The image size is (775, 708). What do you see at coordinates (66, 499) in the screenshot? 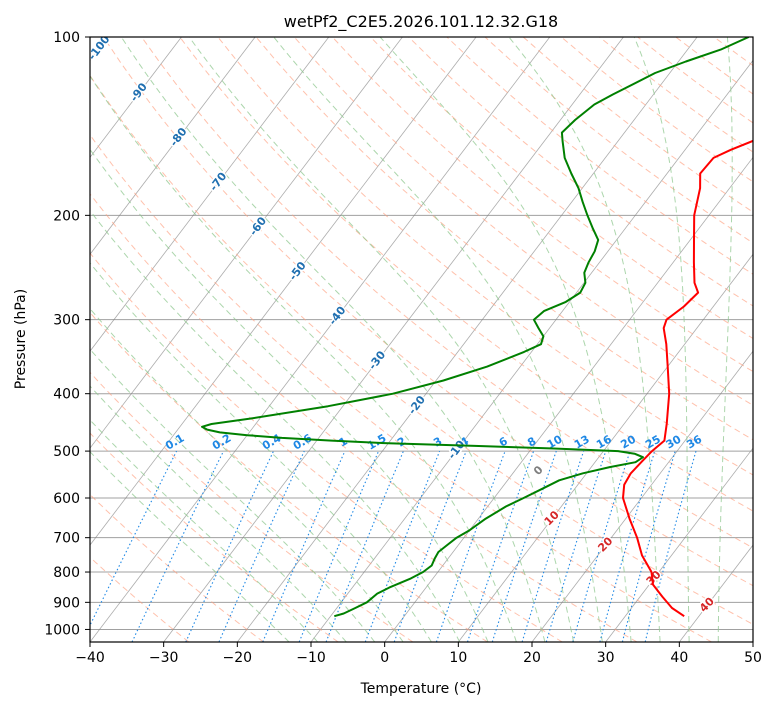
I see `y-tick-label: 600` at bounding box center [66, 499].